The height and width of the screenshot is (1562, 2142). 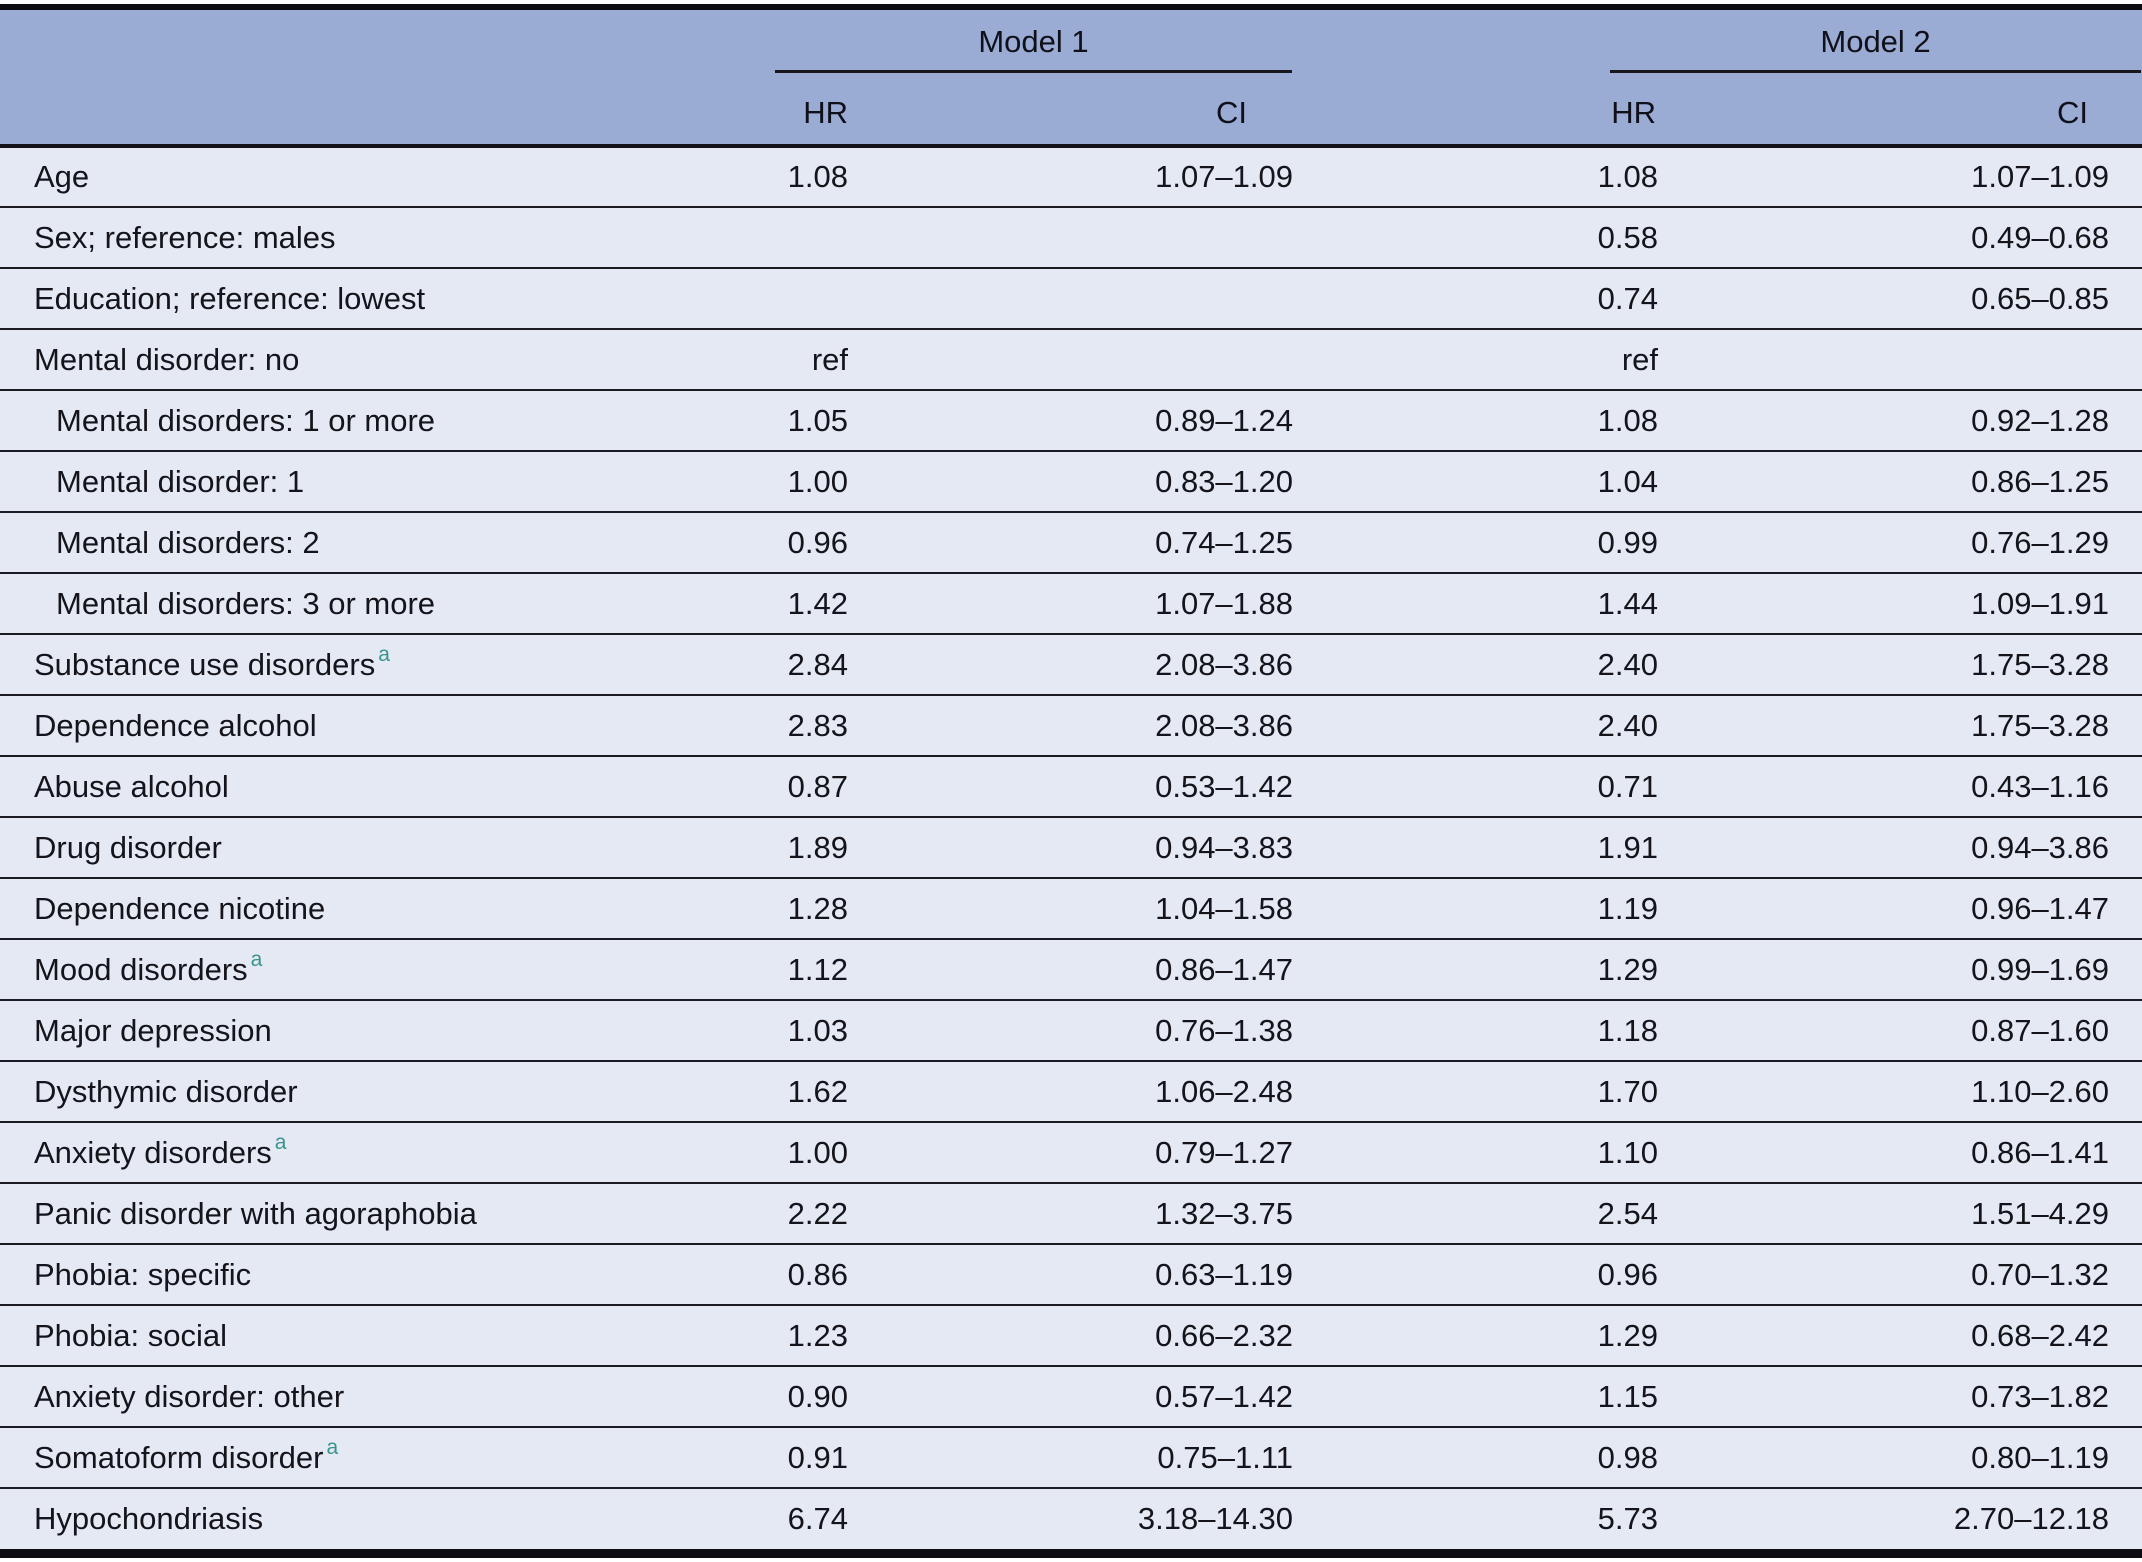 I want to click on model1-hr-value, so click(x=705, y=237).